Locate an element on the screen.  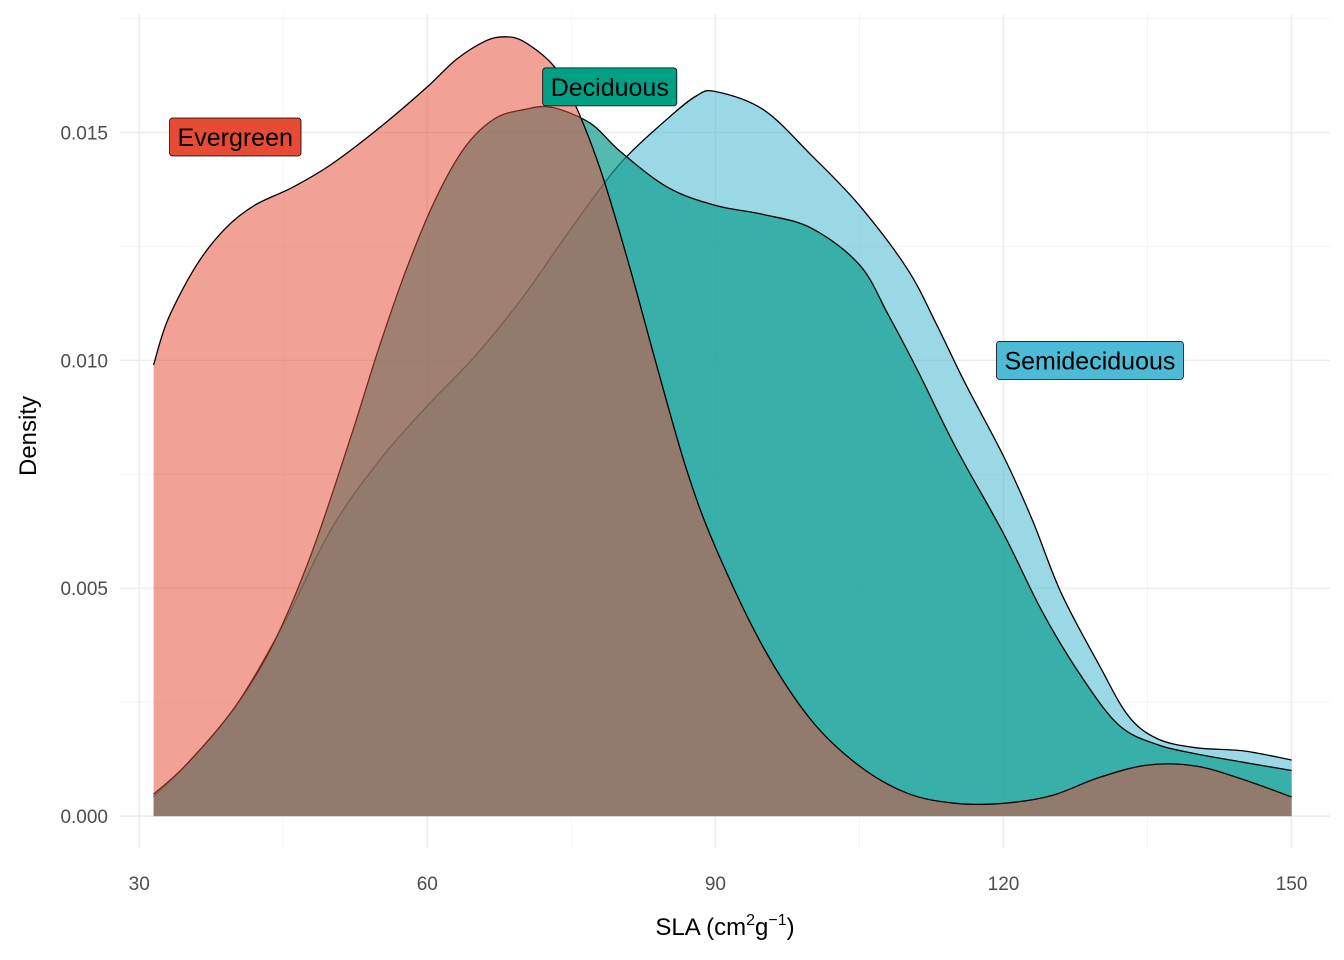
x-axis-title: SLA (cm2g−1) is located at coordinates (724, 926).